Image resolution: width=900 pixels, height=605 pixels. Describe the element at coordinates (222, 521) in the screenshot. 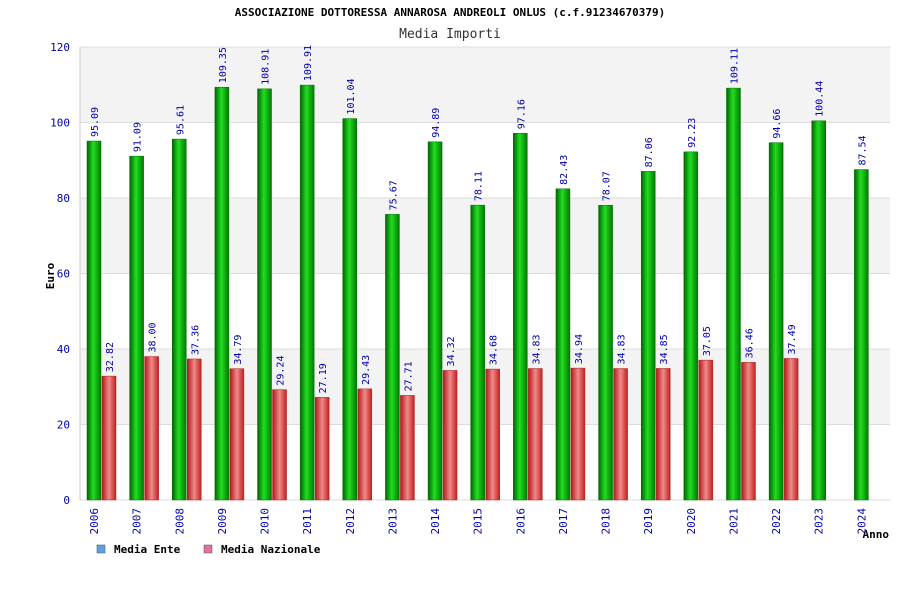

I see `x-tick-label: 2009` at that location.